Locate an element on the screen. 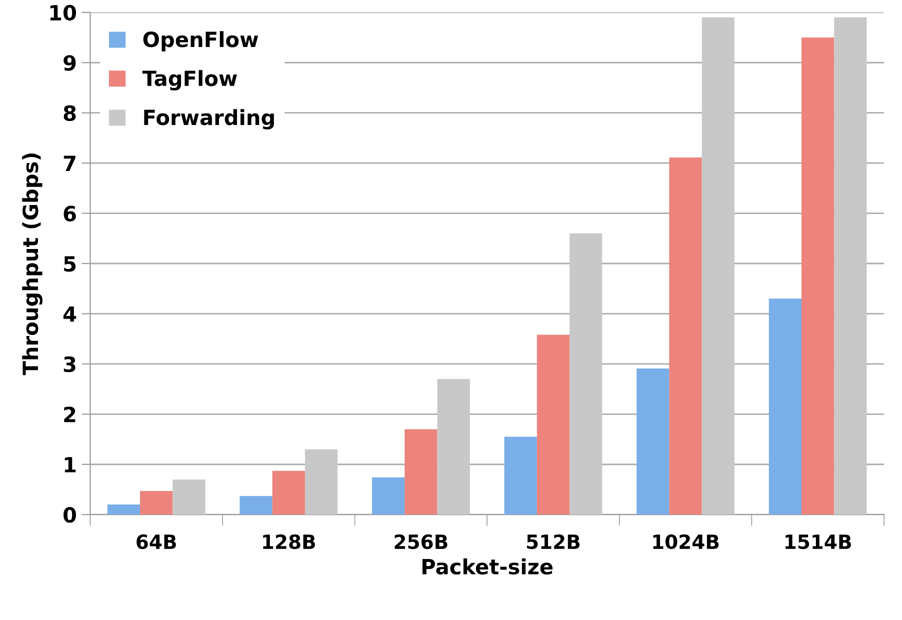 The height and width of the screenshot is (620, 902). legend-label: TagFlow is located at coordinates (189, 80).